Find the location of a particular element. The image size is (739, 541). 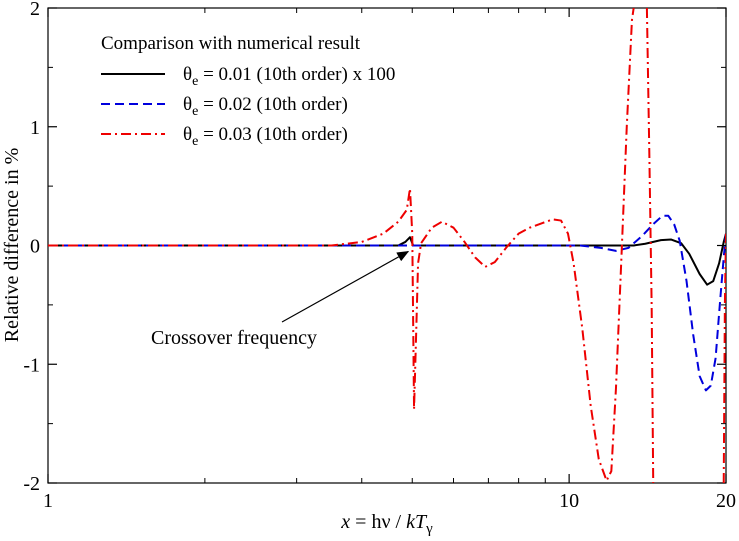

x-label-slash: / is located at coordinates (399, 522).